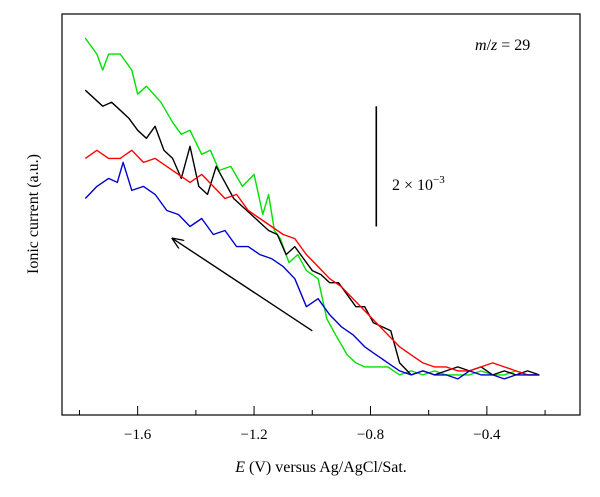 This screenshot has height=497, width=600. I want to click on x-tick-label: −0.4, so click(487, 435).